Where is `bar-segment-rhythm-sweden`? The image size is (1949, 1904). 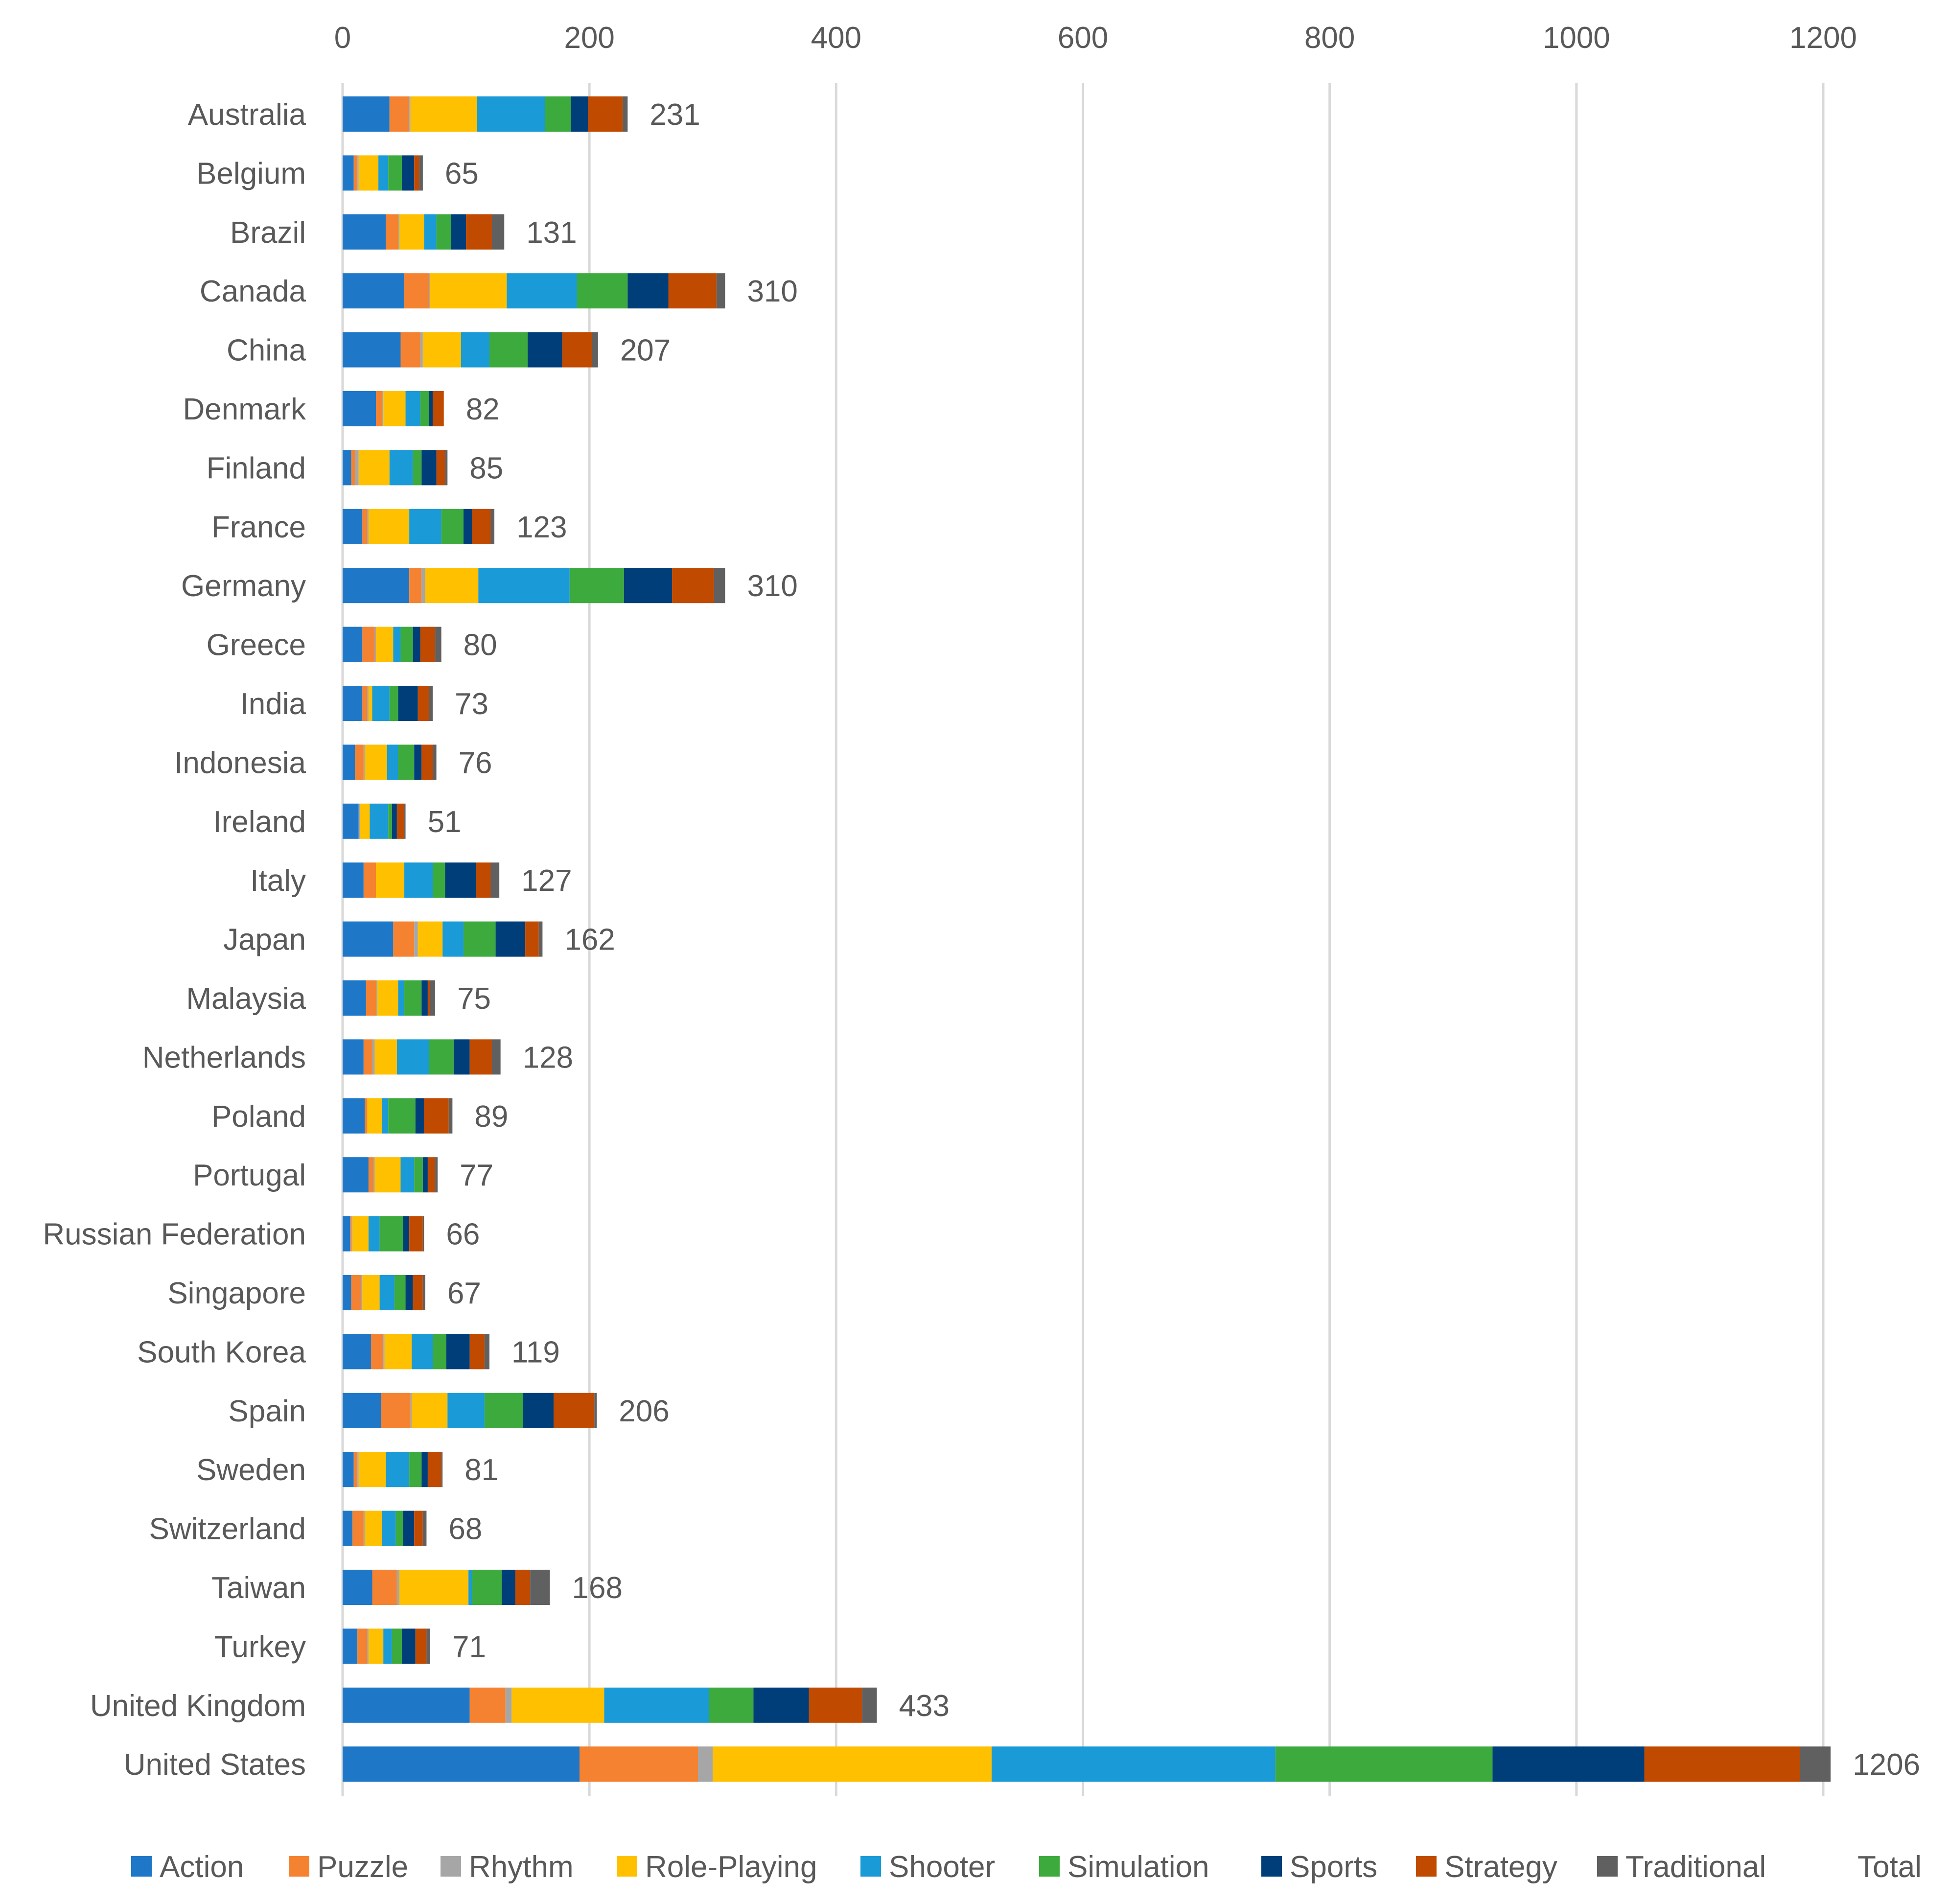 bar-segment-rhythm-sweden is located at coordinates (358, 1469).